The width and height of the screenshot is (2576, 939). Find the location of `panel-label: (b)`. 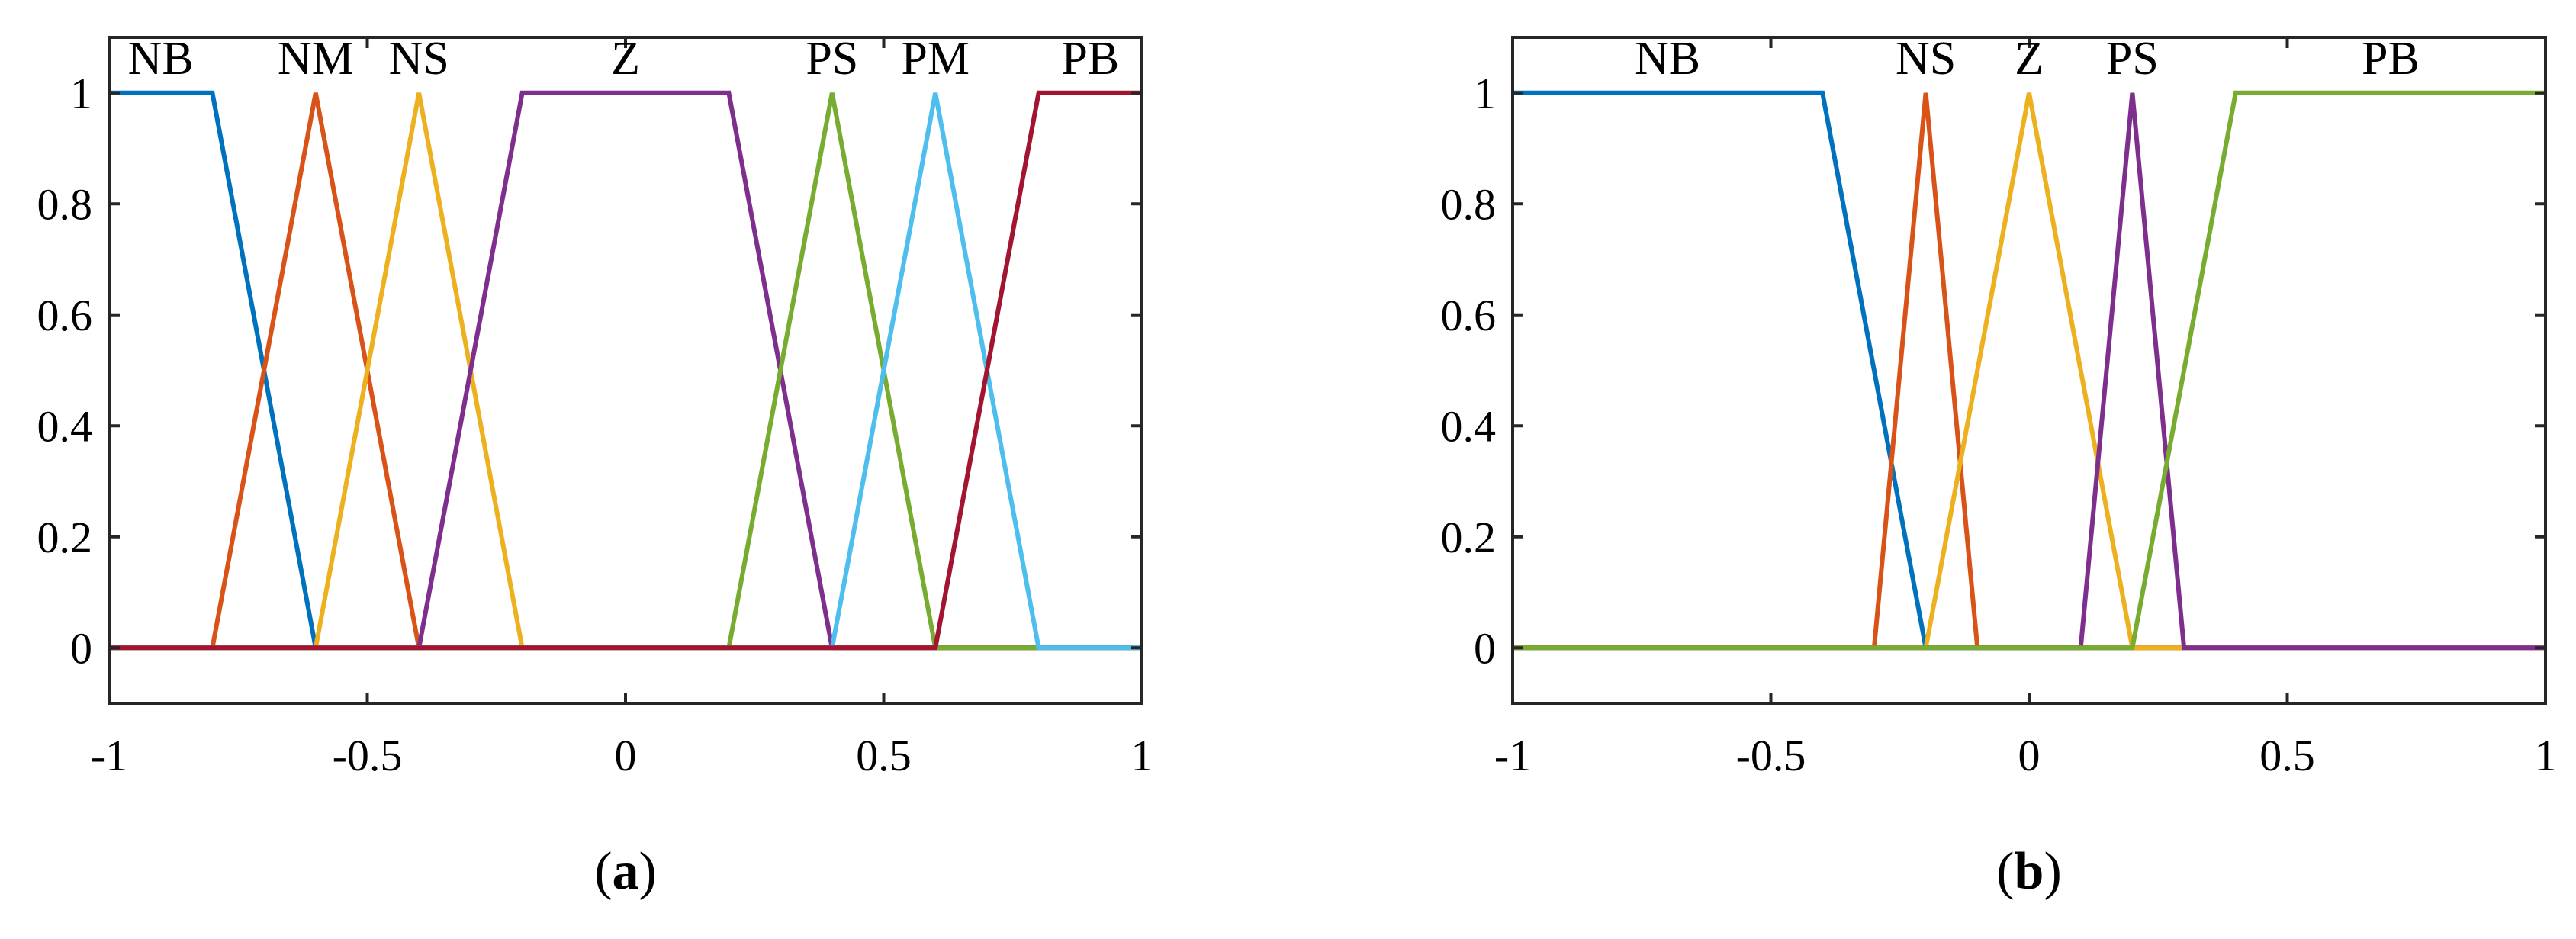

panel-label: (b) is located at coordinates (2029, 872).